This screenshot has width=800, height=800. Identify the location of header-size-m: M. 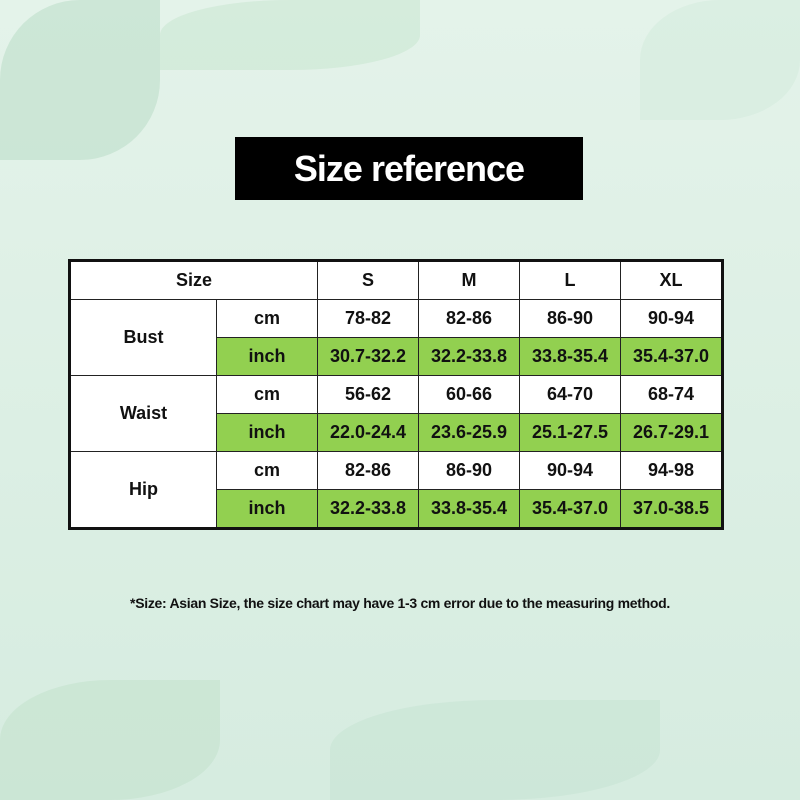
(469, 280).